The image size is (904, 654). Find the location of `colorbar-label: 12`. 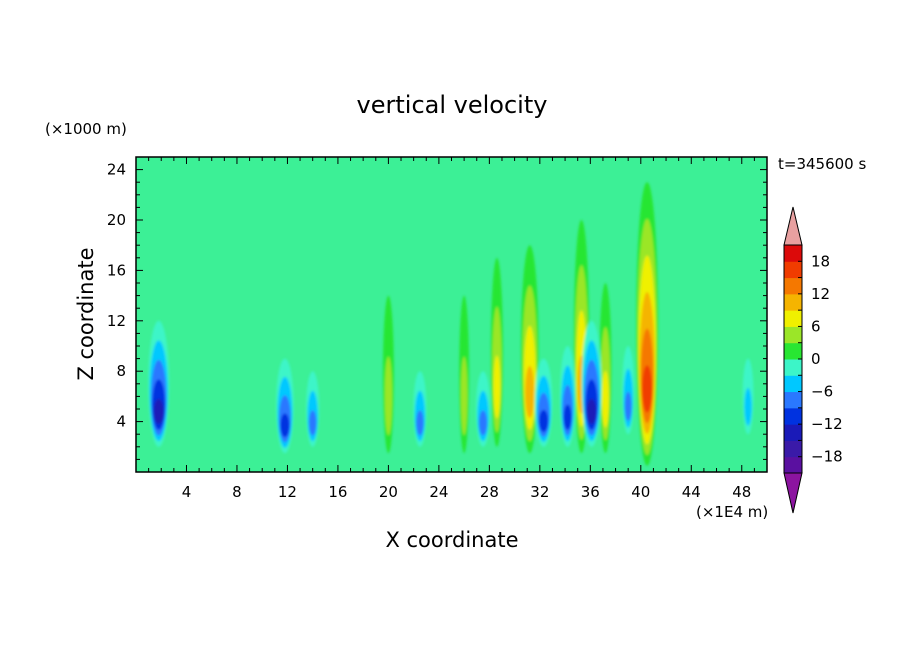

colorbar-label: 12 is located at coordinates (820, 294).